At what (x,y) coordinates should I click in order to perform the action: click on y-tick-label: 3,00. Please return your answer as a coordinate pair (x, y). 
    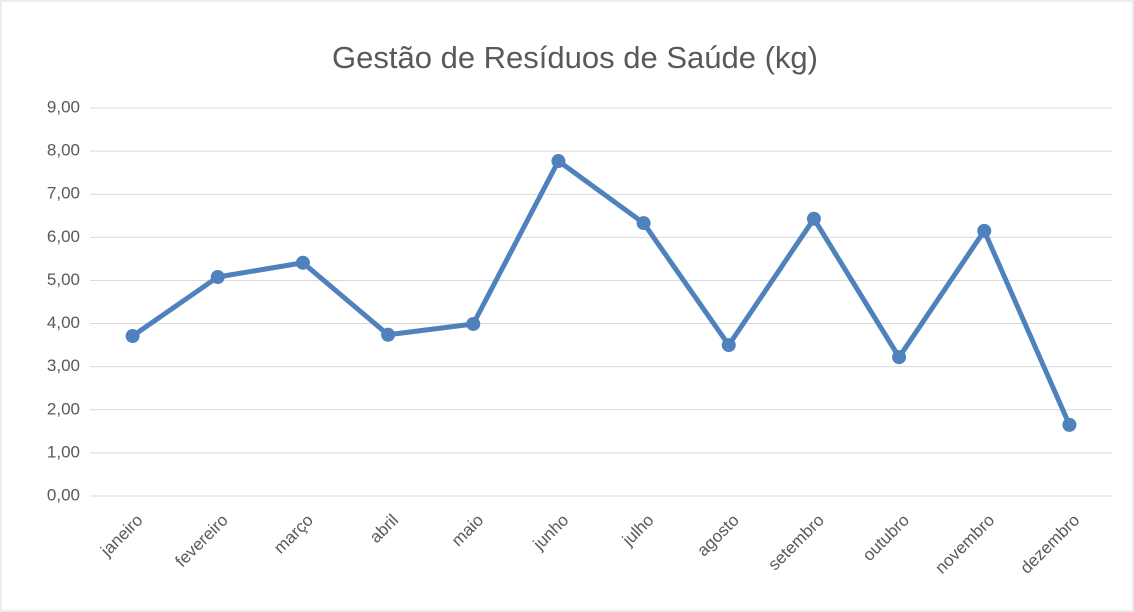
    Looking at the image, I should click on (63, 365).